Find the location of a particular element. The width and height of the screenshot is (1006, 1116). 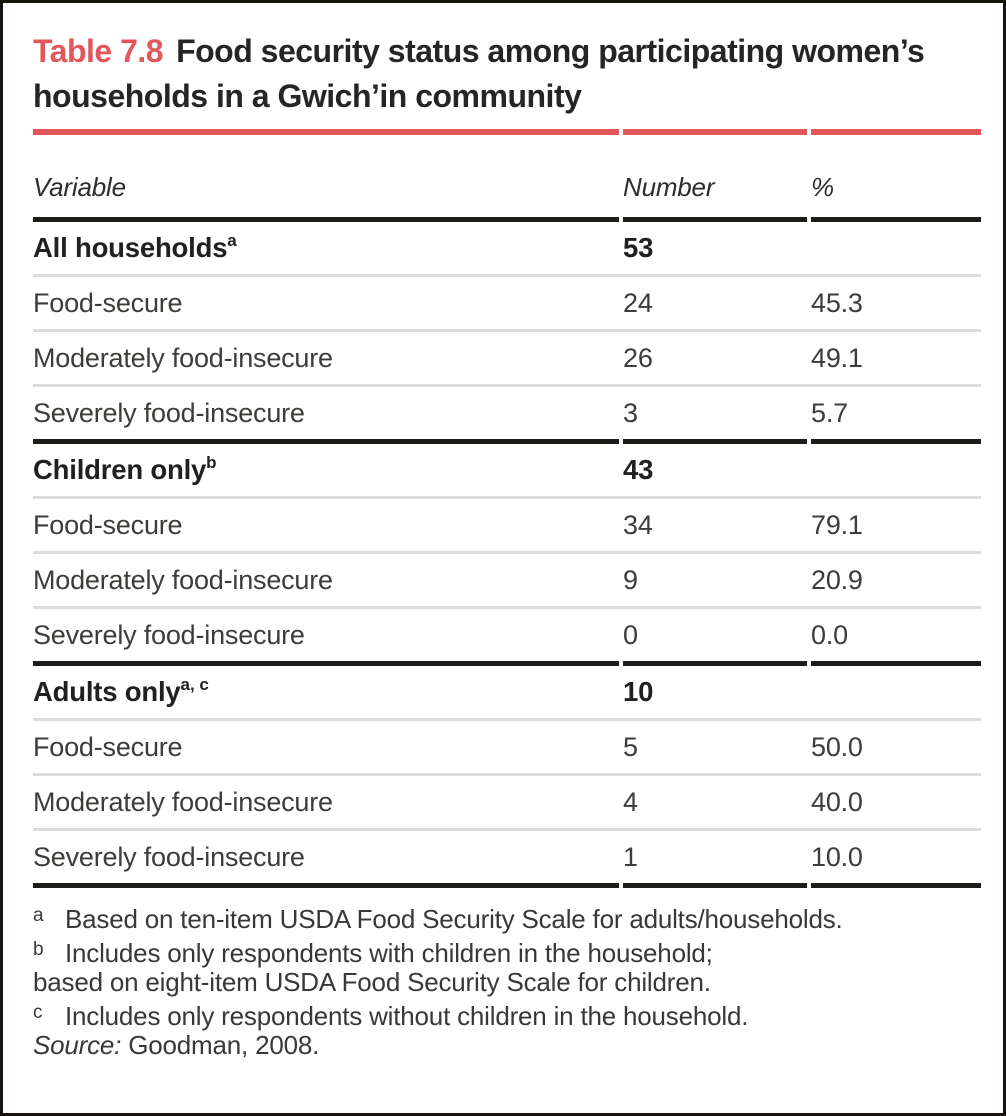

row-percent: 0.0 is located at coordinates (829, 634).